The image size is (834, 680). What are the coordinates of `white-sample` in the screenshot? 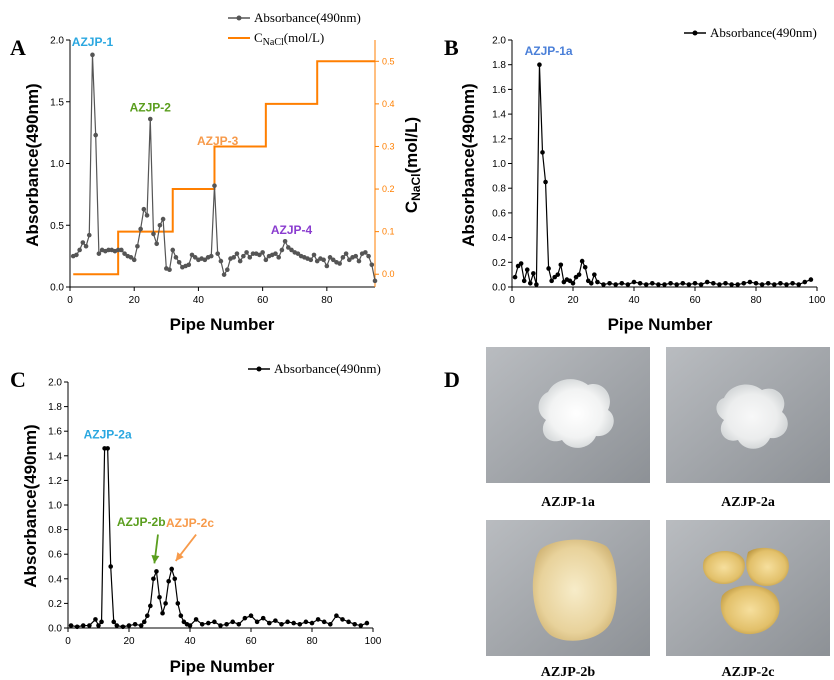 It's located at (752, 416).